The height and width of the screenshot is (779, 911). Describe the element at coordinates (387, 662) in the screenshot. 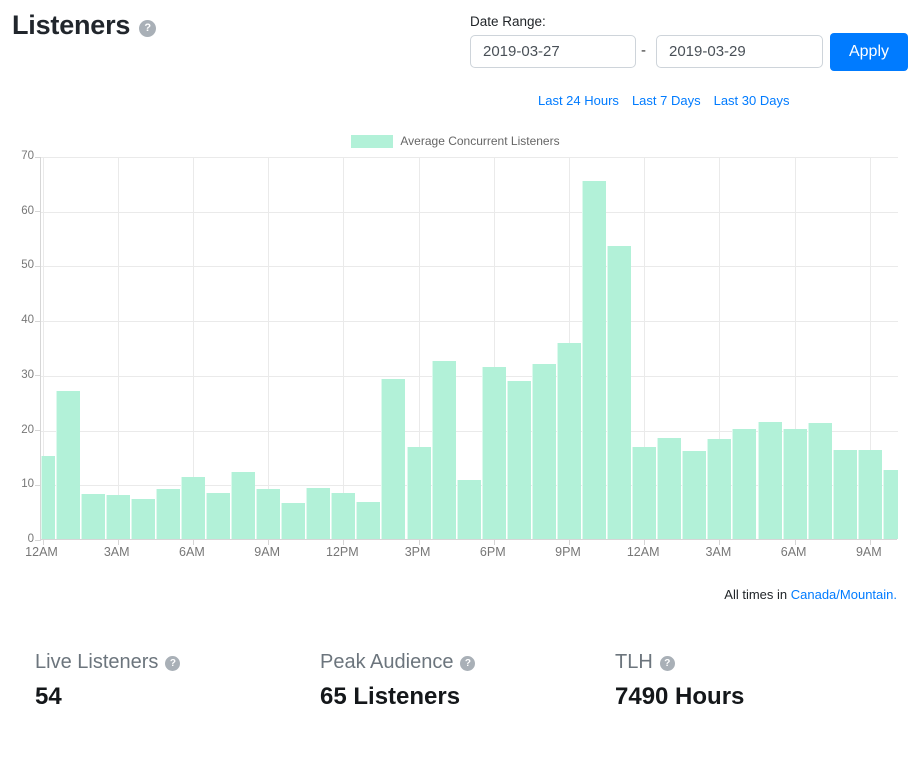

I see `stat-label-peak-audience: Peak Audience` at that location.